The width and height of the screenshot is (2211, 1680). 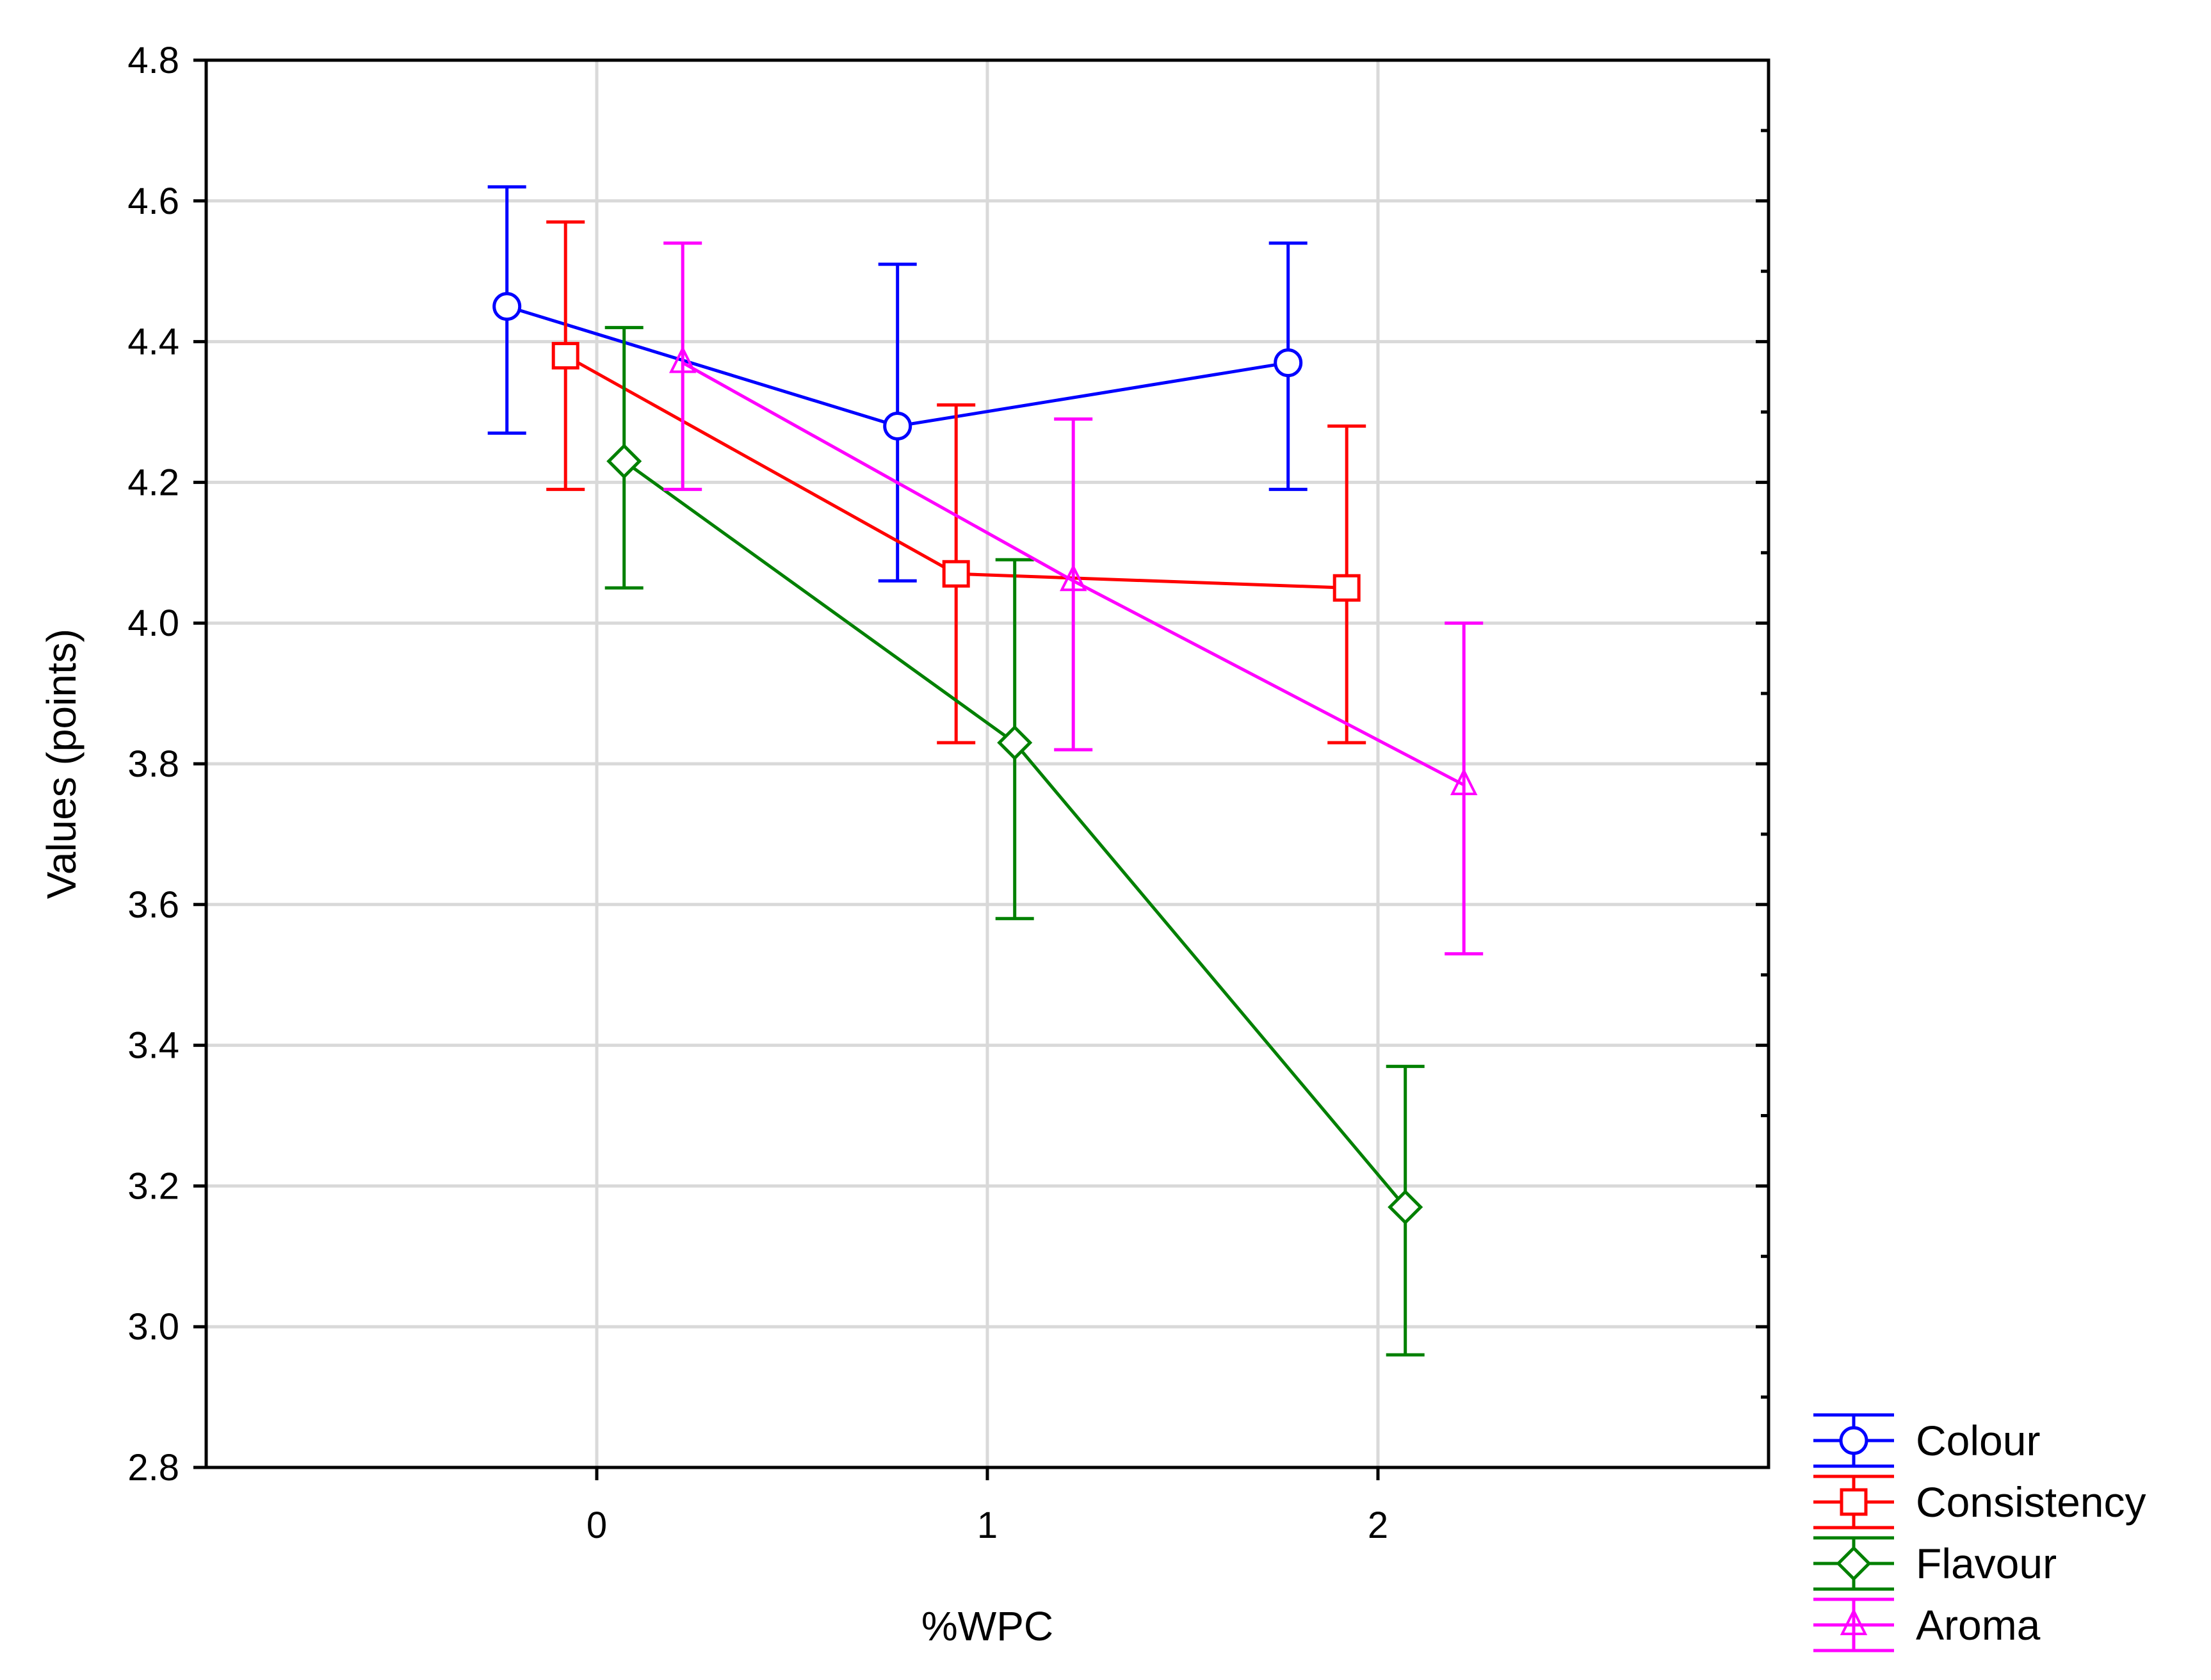 I want to click on x-axis-title: %WPC, so click(x=987, y=1626).